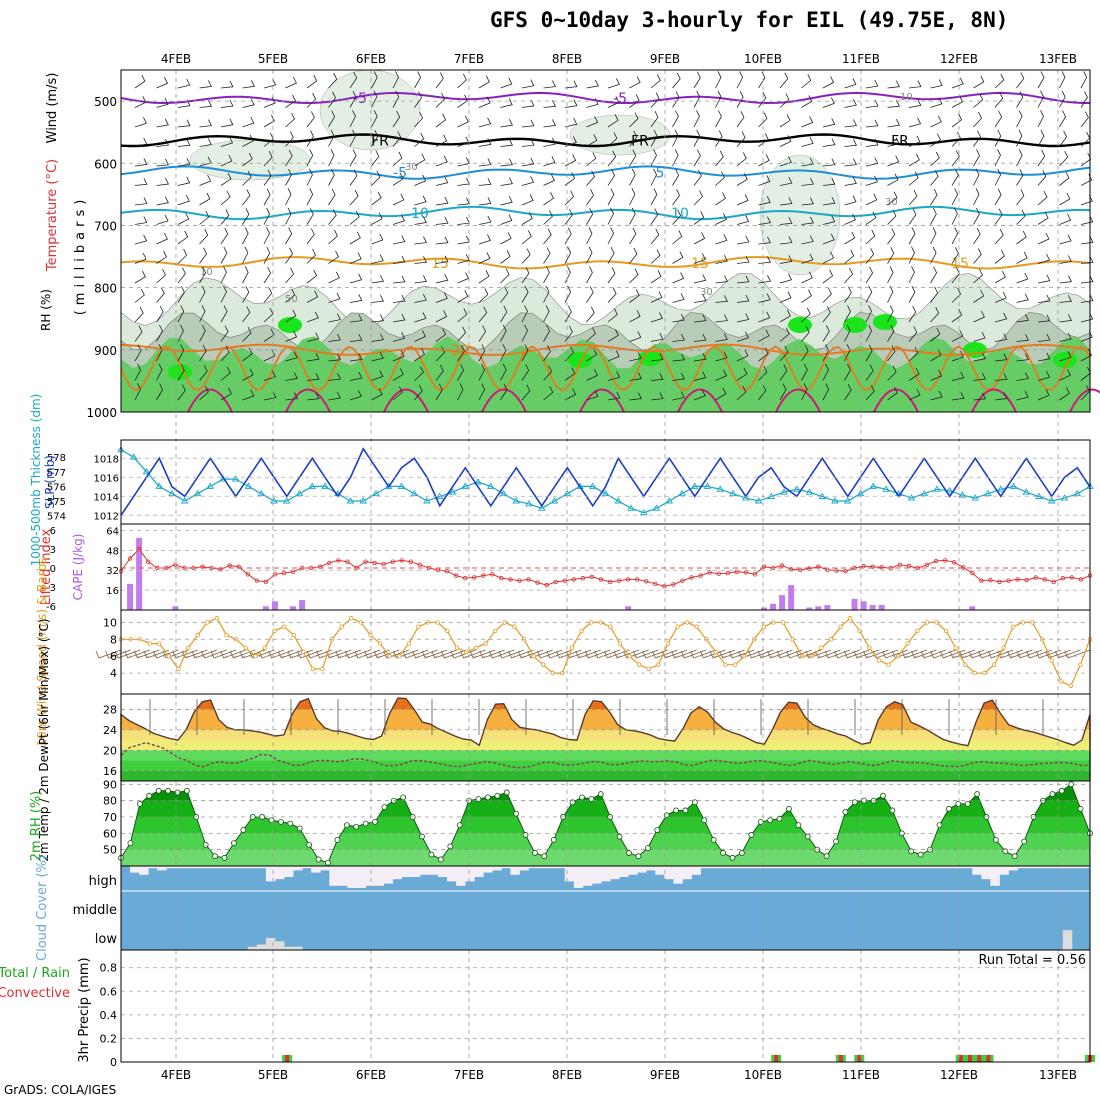  I want to click on rh-tick-label: 80, so click(110, 801).